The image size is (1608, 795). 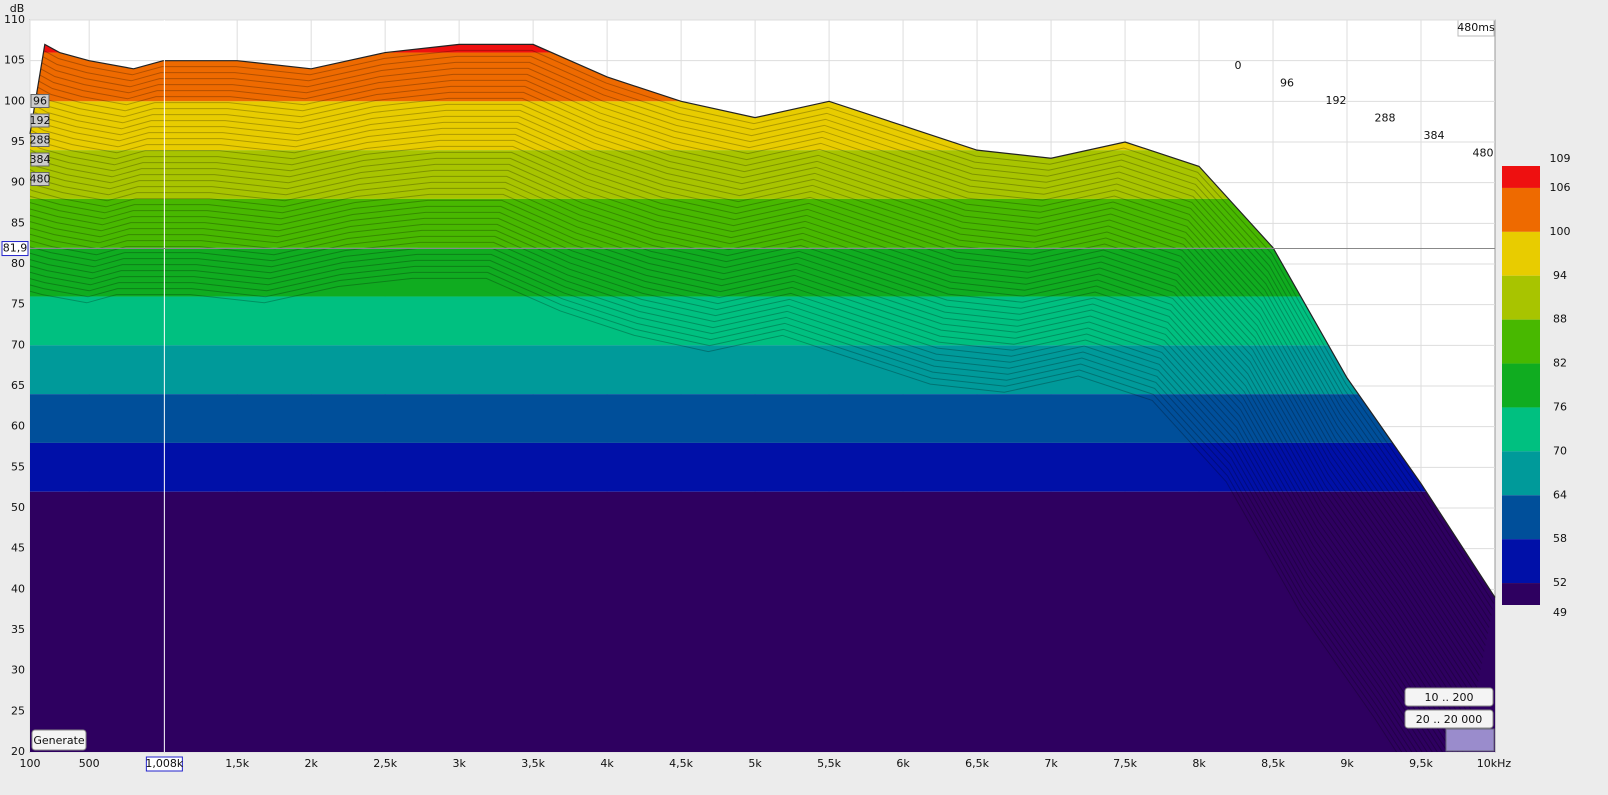 I want to click on y-tick-label: 100, so click(x=14, y=100).